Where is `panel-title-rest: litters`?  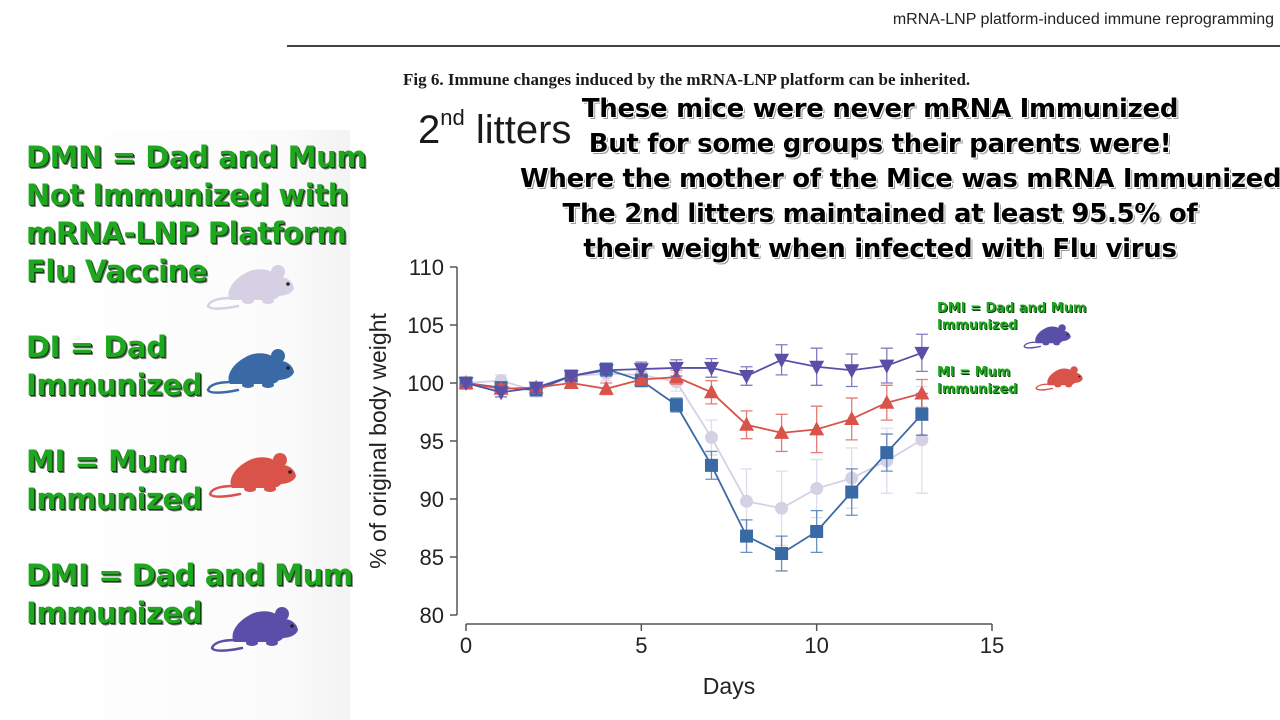 panel-title-rest: litters is located at coordinates (518, 130).